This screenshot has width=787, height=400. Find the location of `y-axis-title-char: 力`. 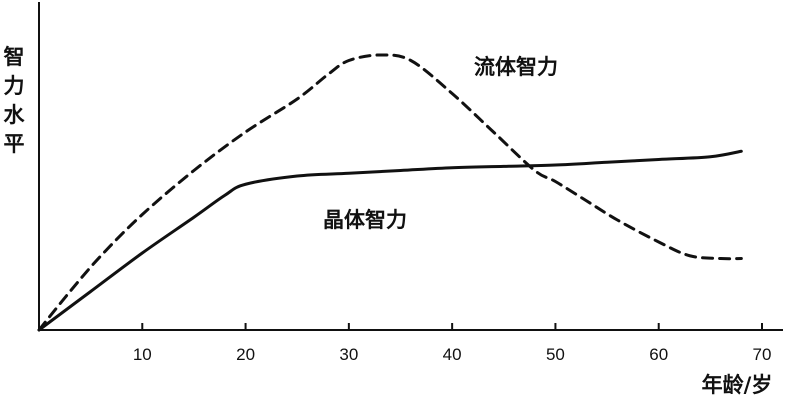

y-axis-title-char: 力 is located at coordinates (14, 86).